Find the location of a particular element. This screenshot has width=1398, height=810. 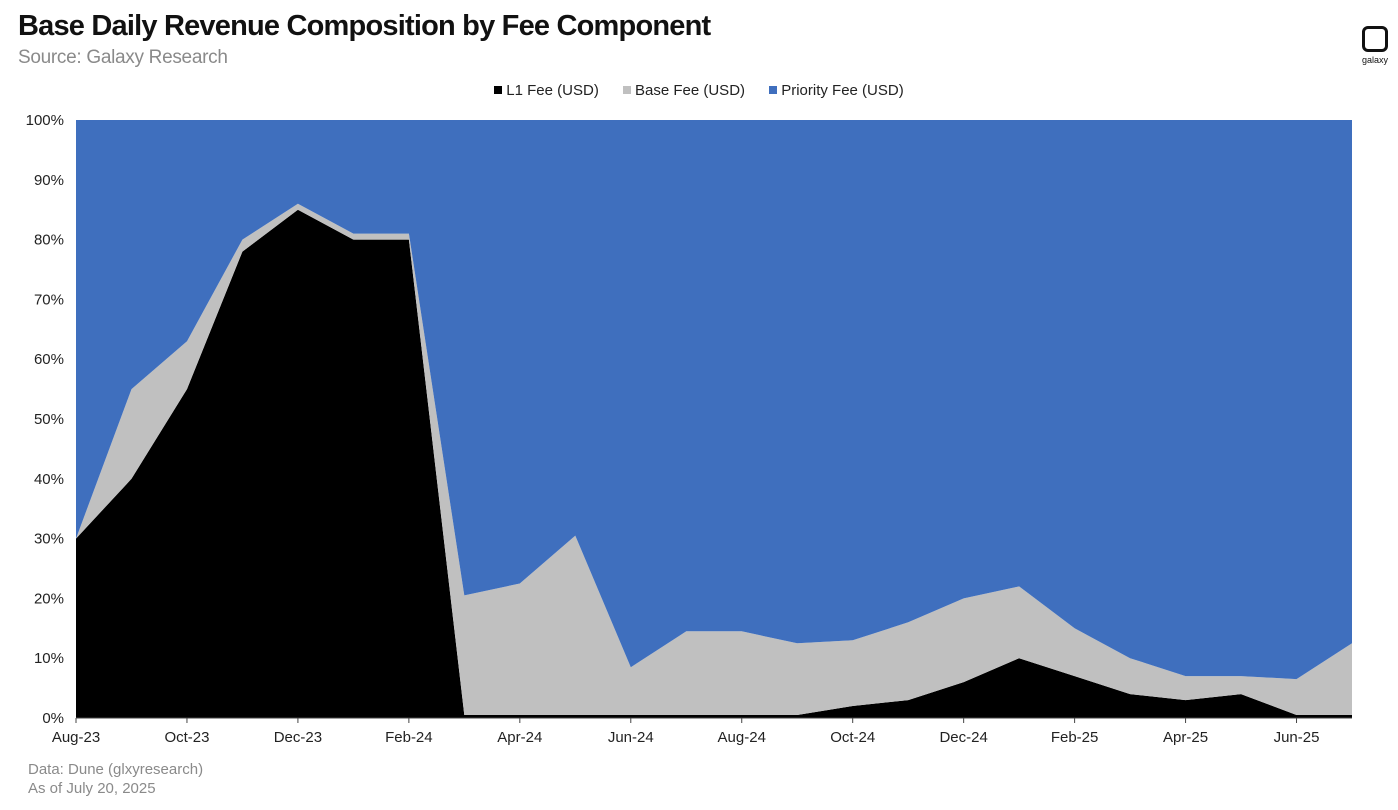

galaxy-logo: galaxy is located at coordinates (1375, 45).